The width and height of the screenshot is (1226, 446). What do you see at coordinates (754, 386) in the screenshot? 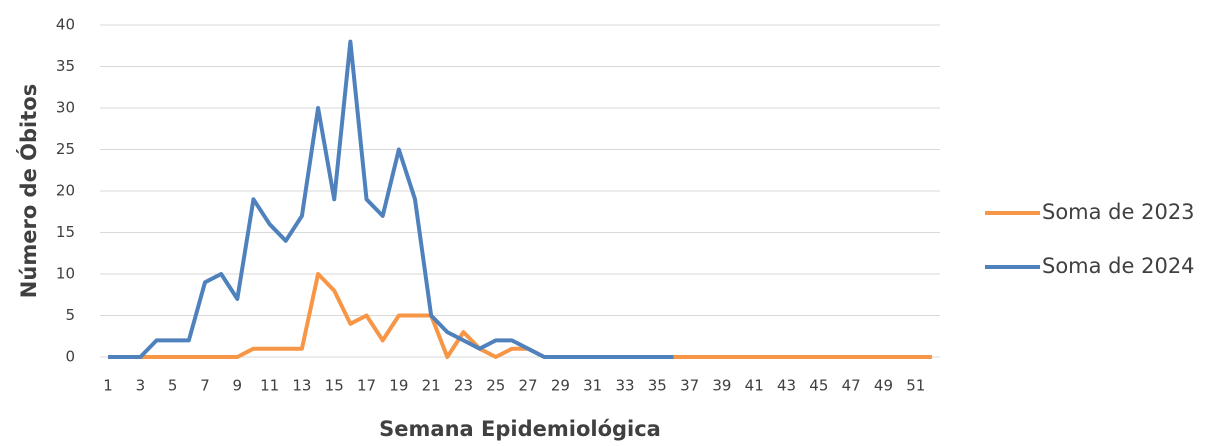
I see `x-tick-label: 41` at bounding box center [754, 386].